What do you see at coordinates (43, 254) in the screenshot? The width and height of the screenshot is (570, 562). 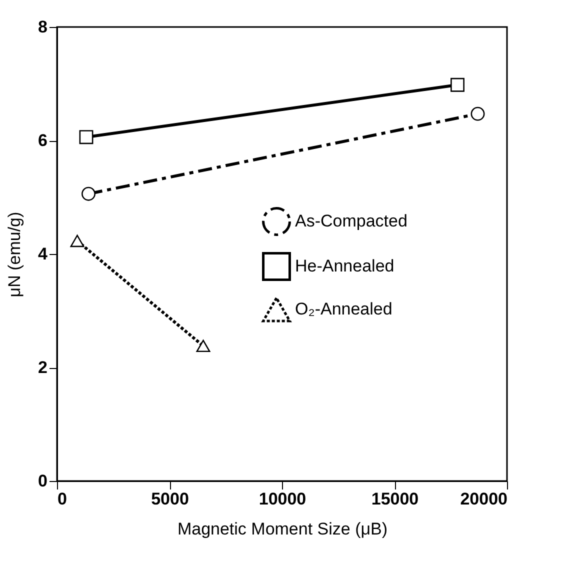 I see `y-tick-label: 4` at bounding box center [43, 254].